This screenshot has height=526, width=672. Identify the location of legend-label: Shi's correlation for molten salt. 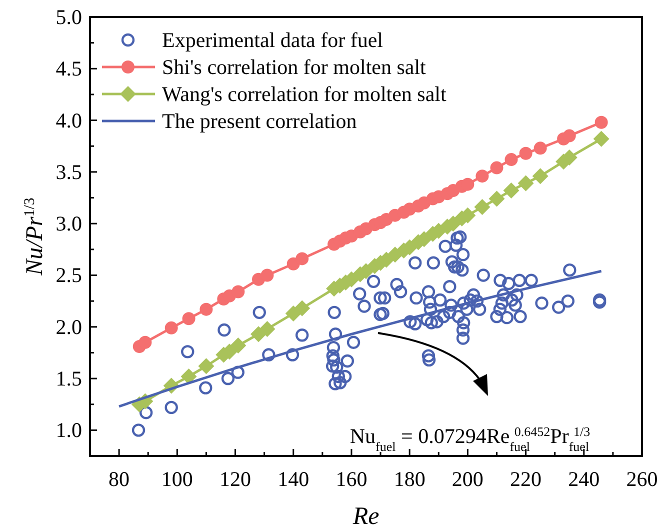
(294, 67).